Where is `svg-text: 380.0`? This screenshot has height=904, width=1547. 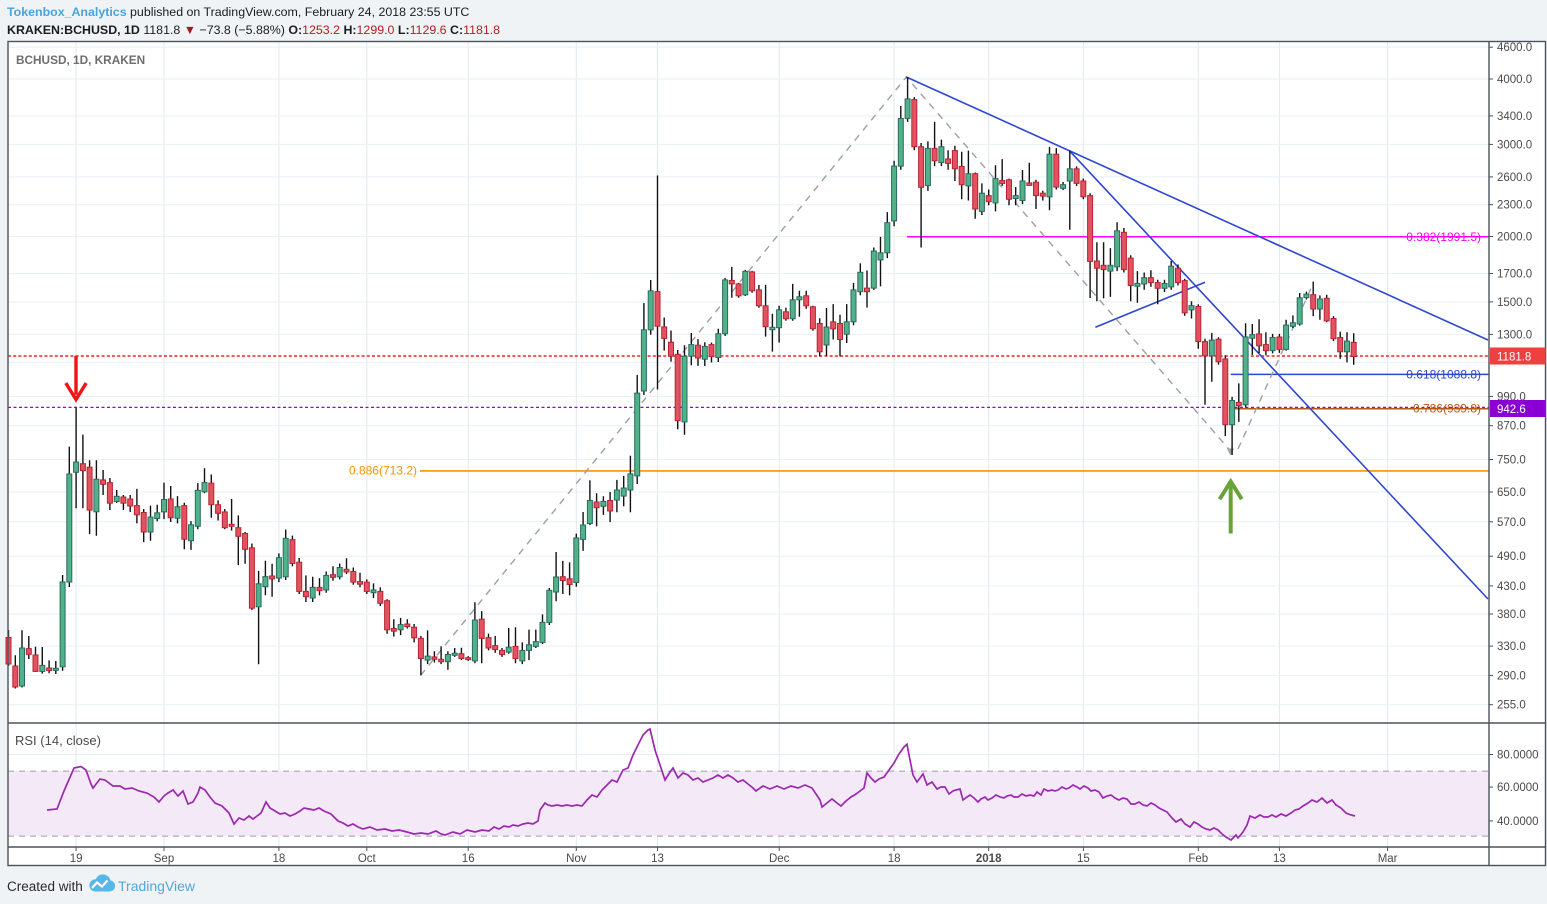 svg-text: 380.0 is located at coordinates (1511, 615).